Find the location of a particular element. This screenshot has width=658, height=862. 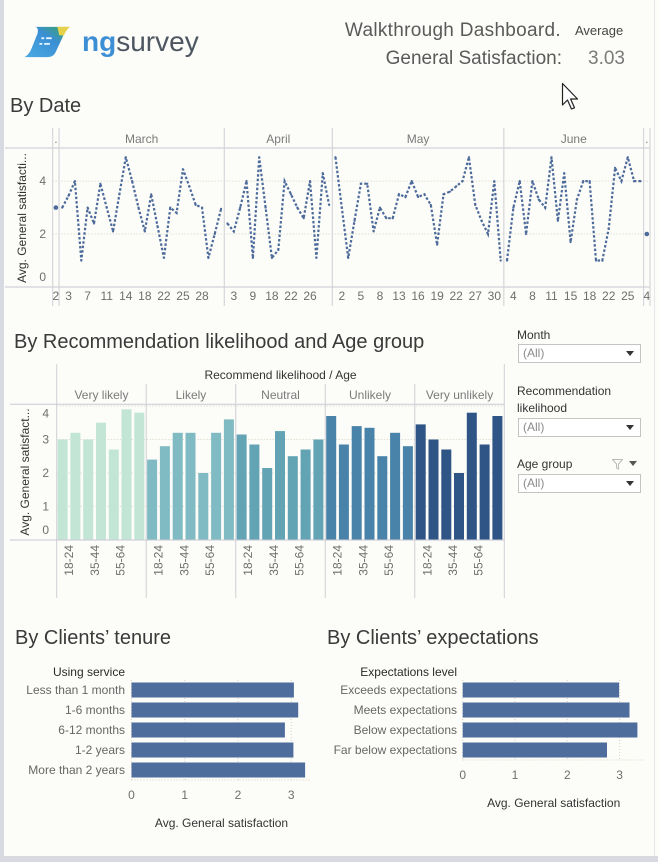

by-tenure-title: By Clients’ tenure is located at coordinates (93, 638).